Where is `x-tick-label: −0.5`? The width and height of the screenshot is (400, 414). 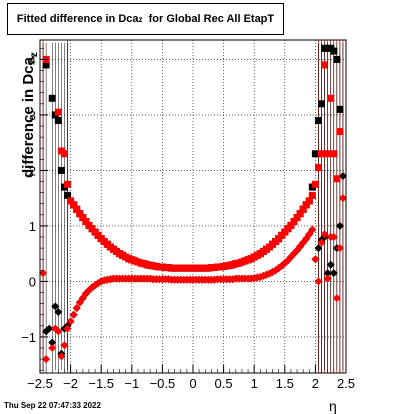
x-tick-label: −0.5 is located at coordinates (163, 383).